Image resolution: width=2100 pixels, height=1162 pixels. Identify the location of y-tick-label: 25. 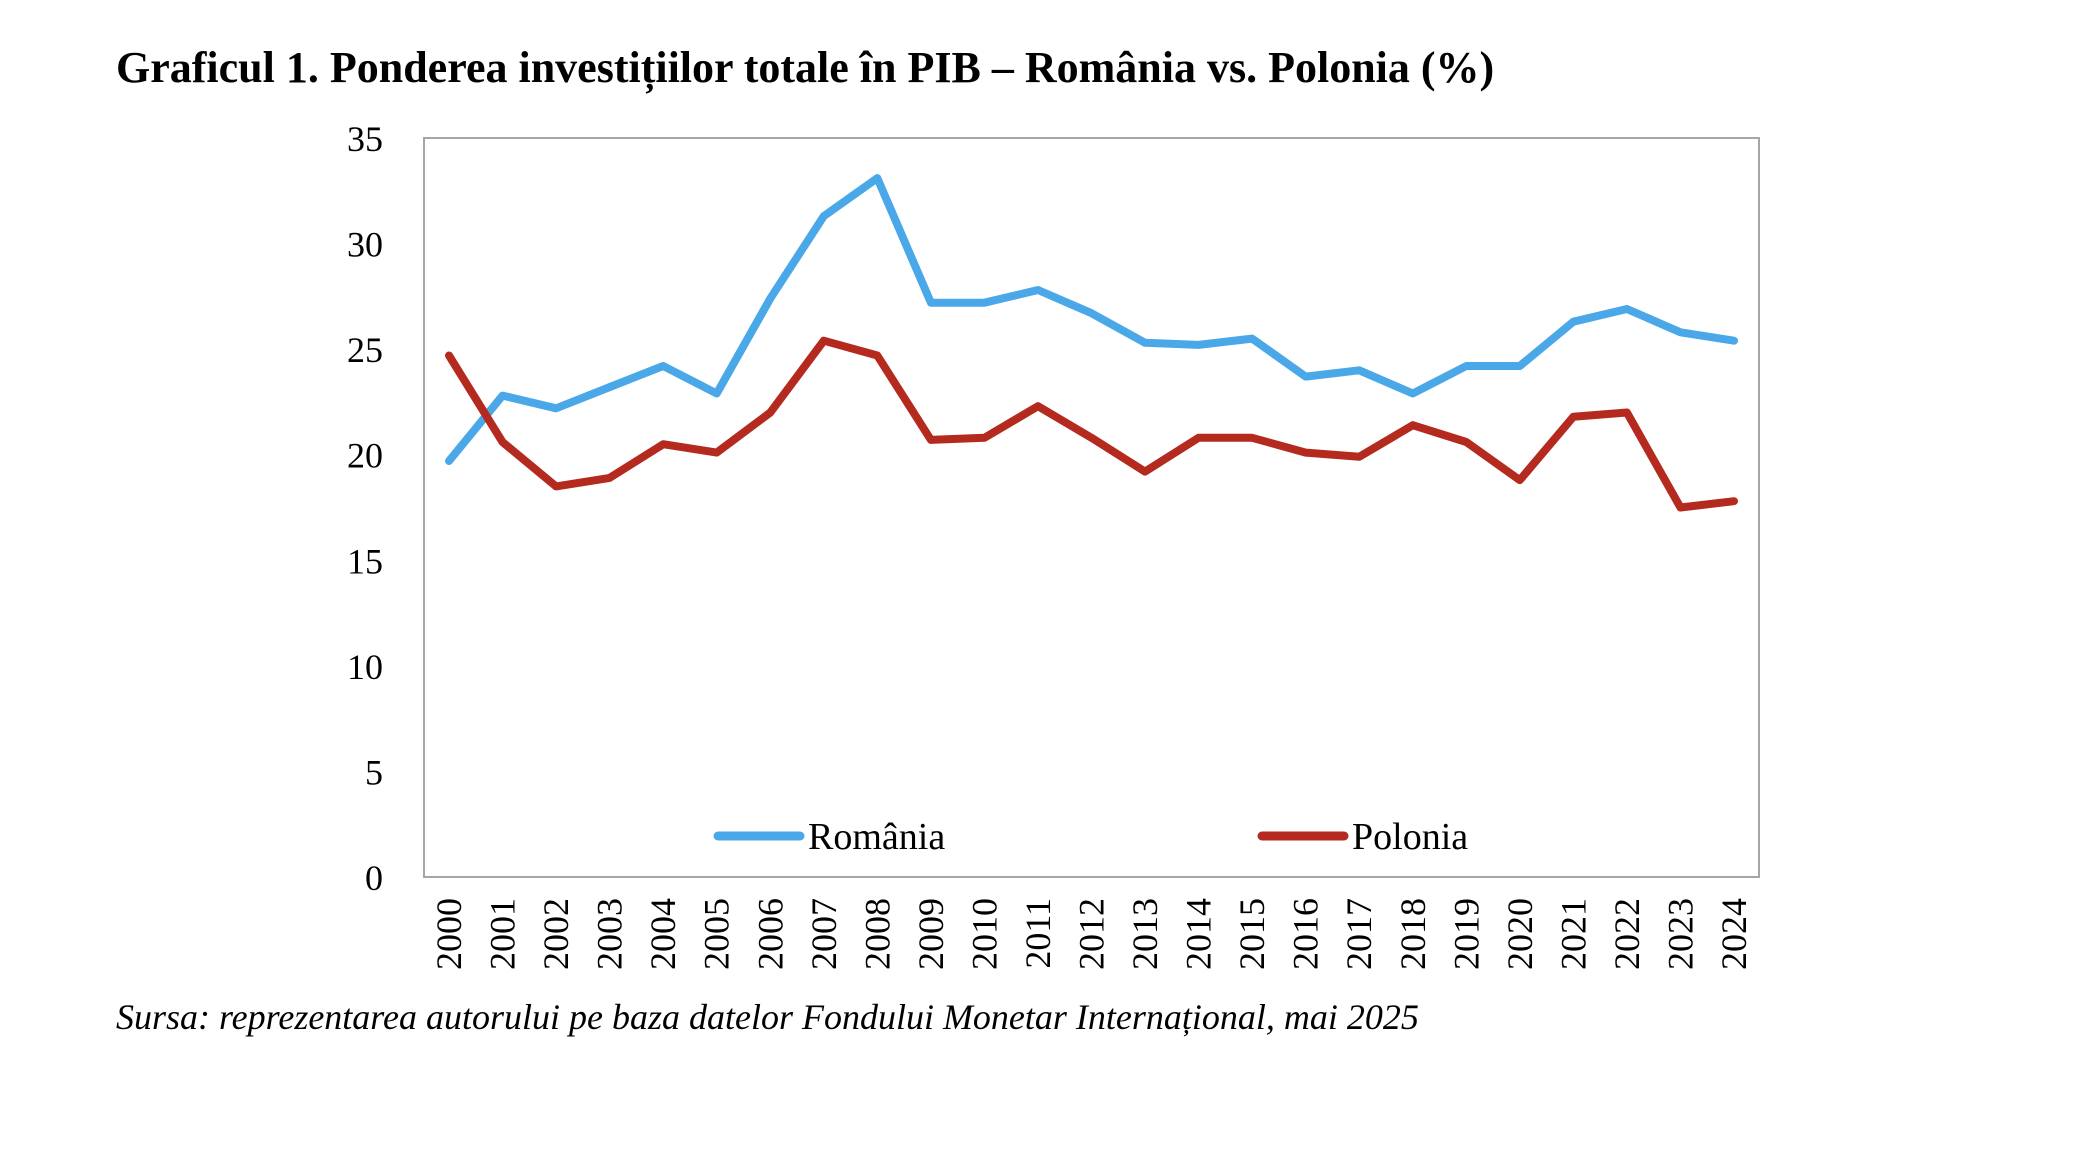
(365, 350).